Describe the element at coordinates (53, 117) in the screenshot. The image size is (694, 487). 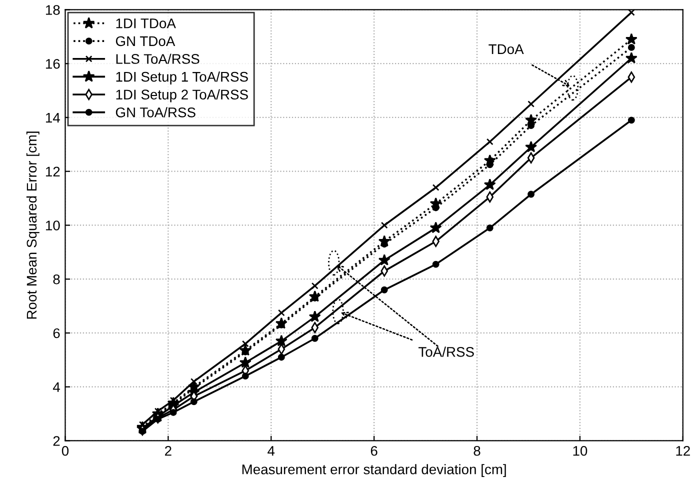
I see `y-tick-label: 14` at that location.